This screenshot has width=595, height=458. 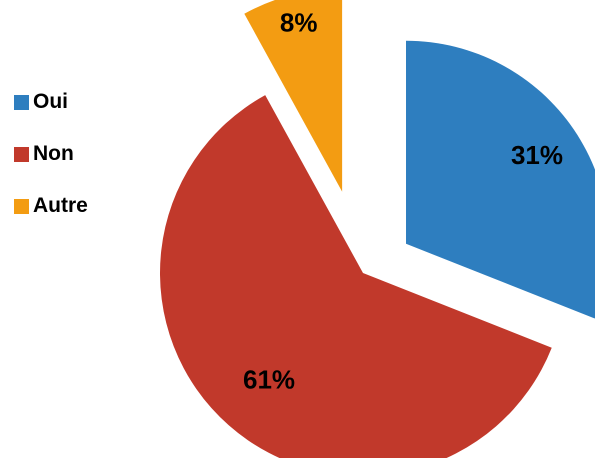 What do you see at coordinates (299, 23) in the screenshot?
I see `data-label-autre: 8%` at bounding box center [299, 23].